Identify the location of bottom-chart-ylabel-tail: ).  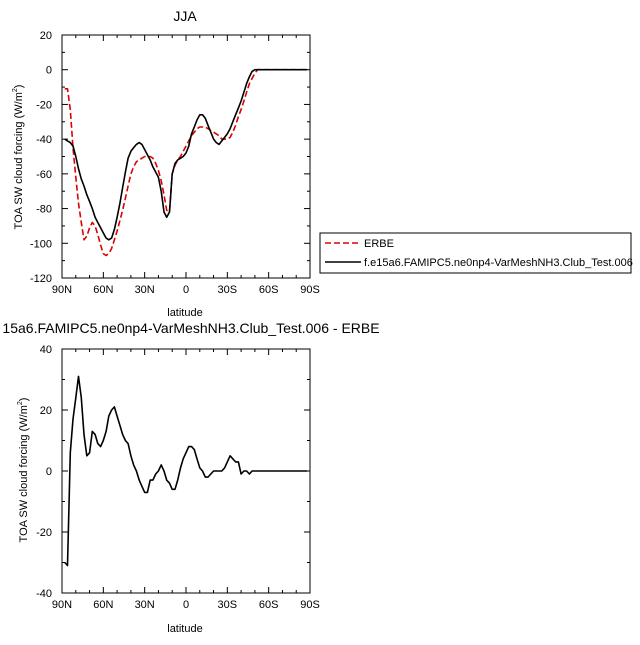
(24, 400).